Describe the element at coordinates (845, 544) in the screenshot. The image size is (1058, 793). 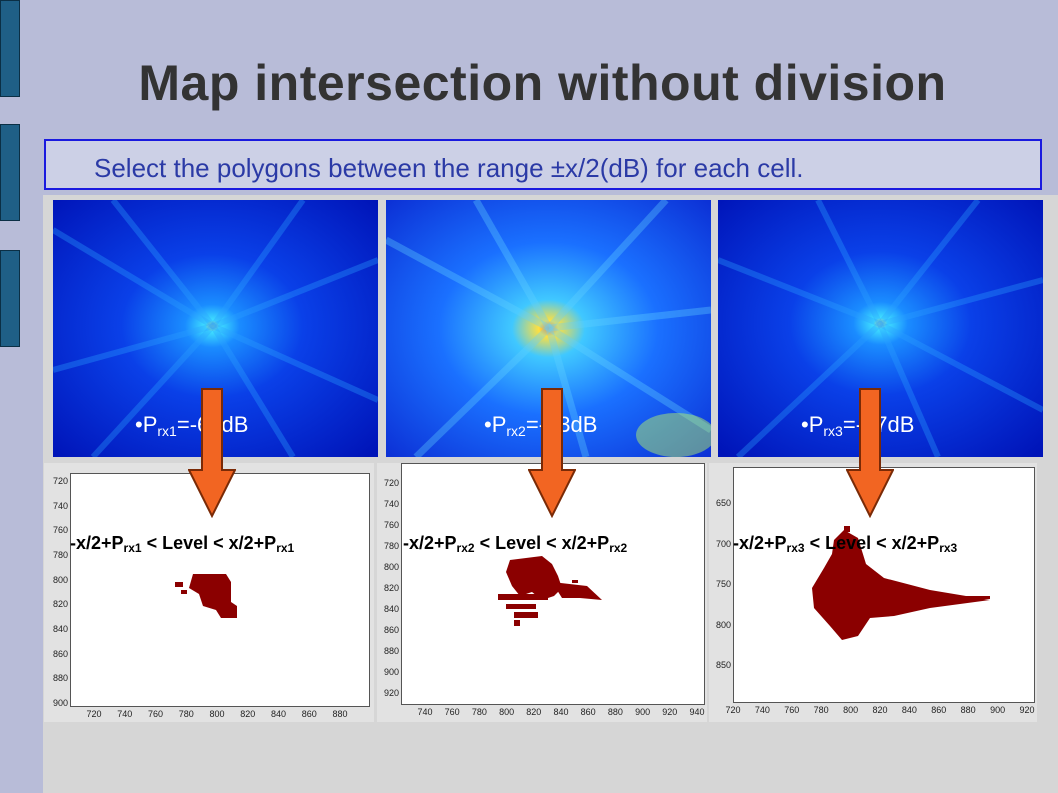
I see `formula-rx3: -x/2+Prx3 < Level < x/2+Prx3` at that location.